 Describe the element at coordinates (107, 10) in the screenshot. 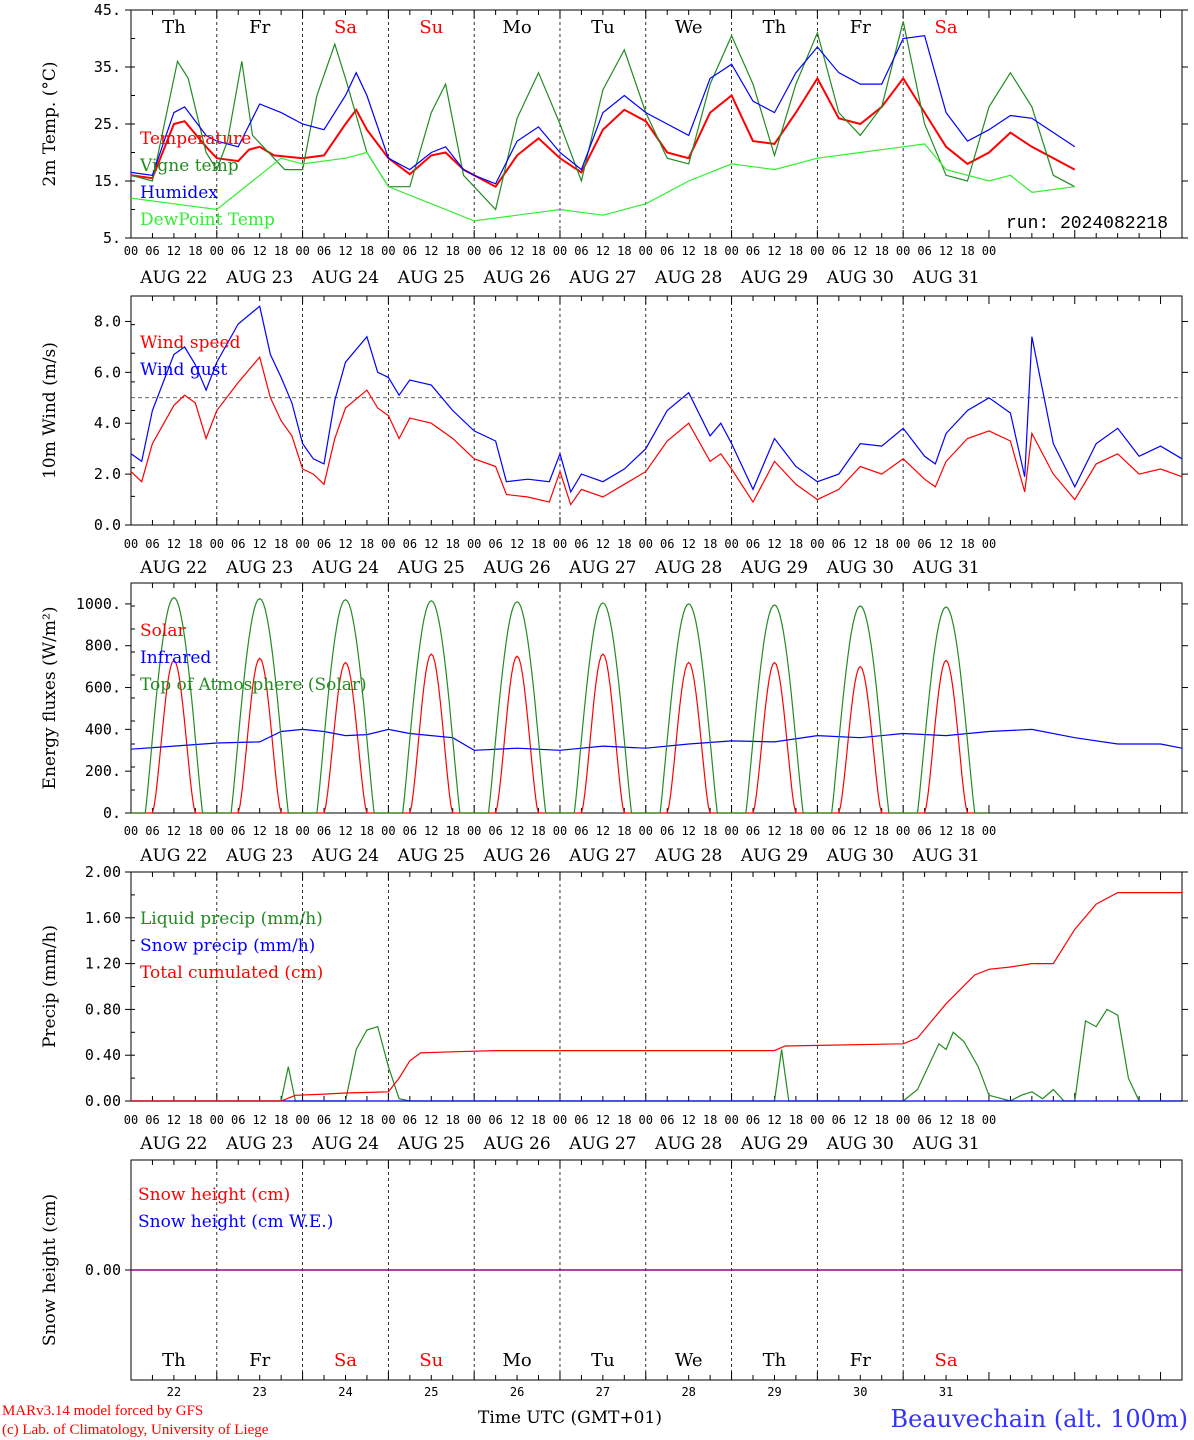

I see `y-tick-label: 45.` at that location.